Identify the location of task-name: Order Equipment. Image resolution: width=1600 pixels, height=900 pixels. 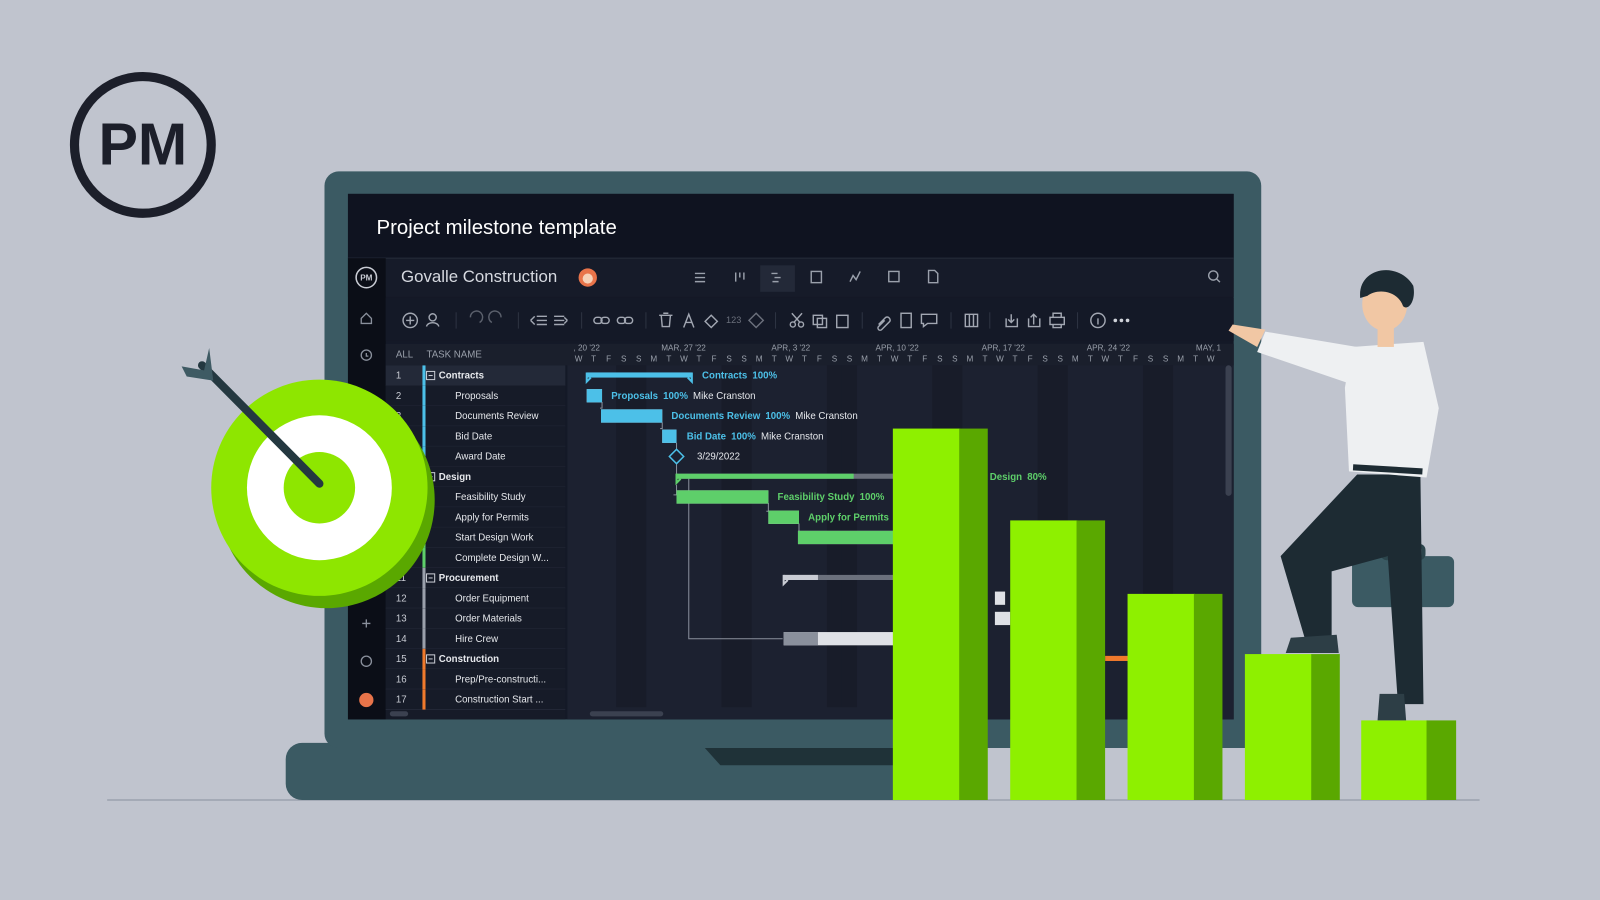
(492, 598).